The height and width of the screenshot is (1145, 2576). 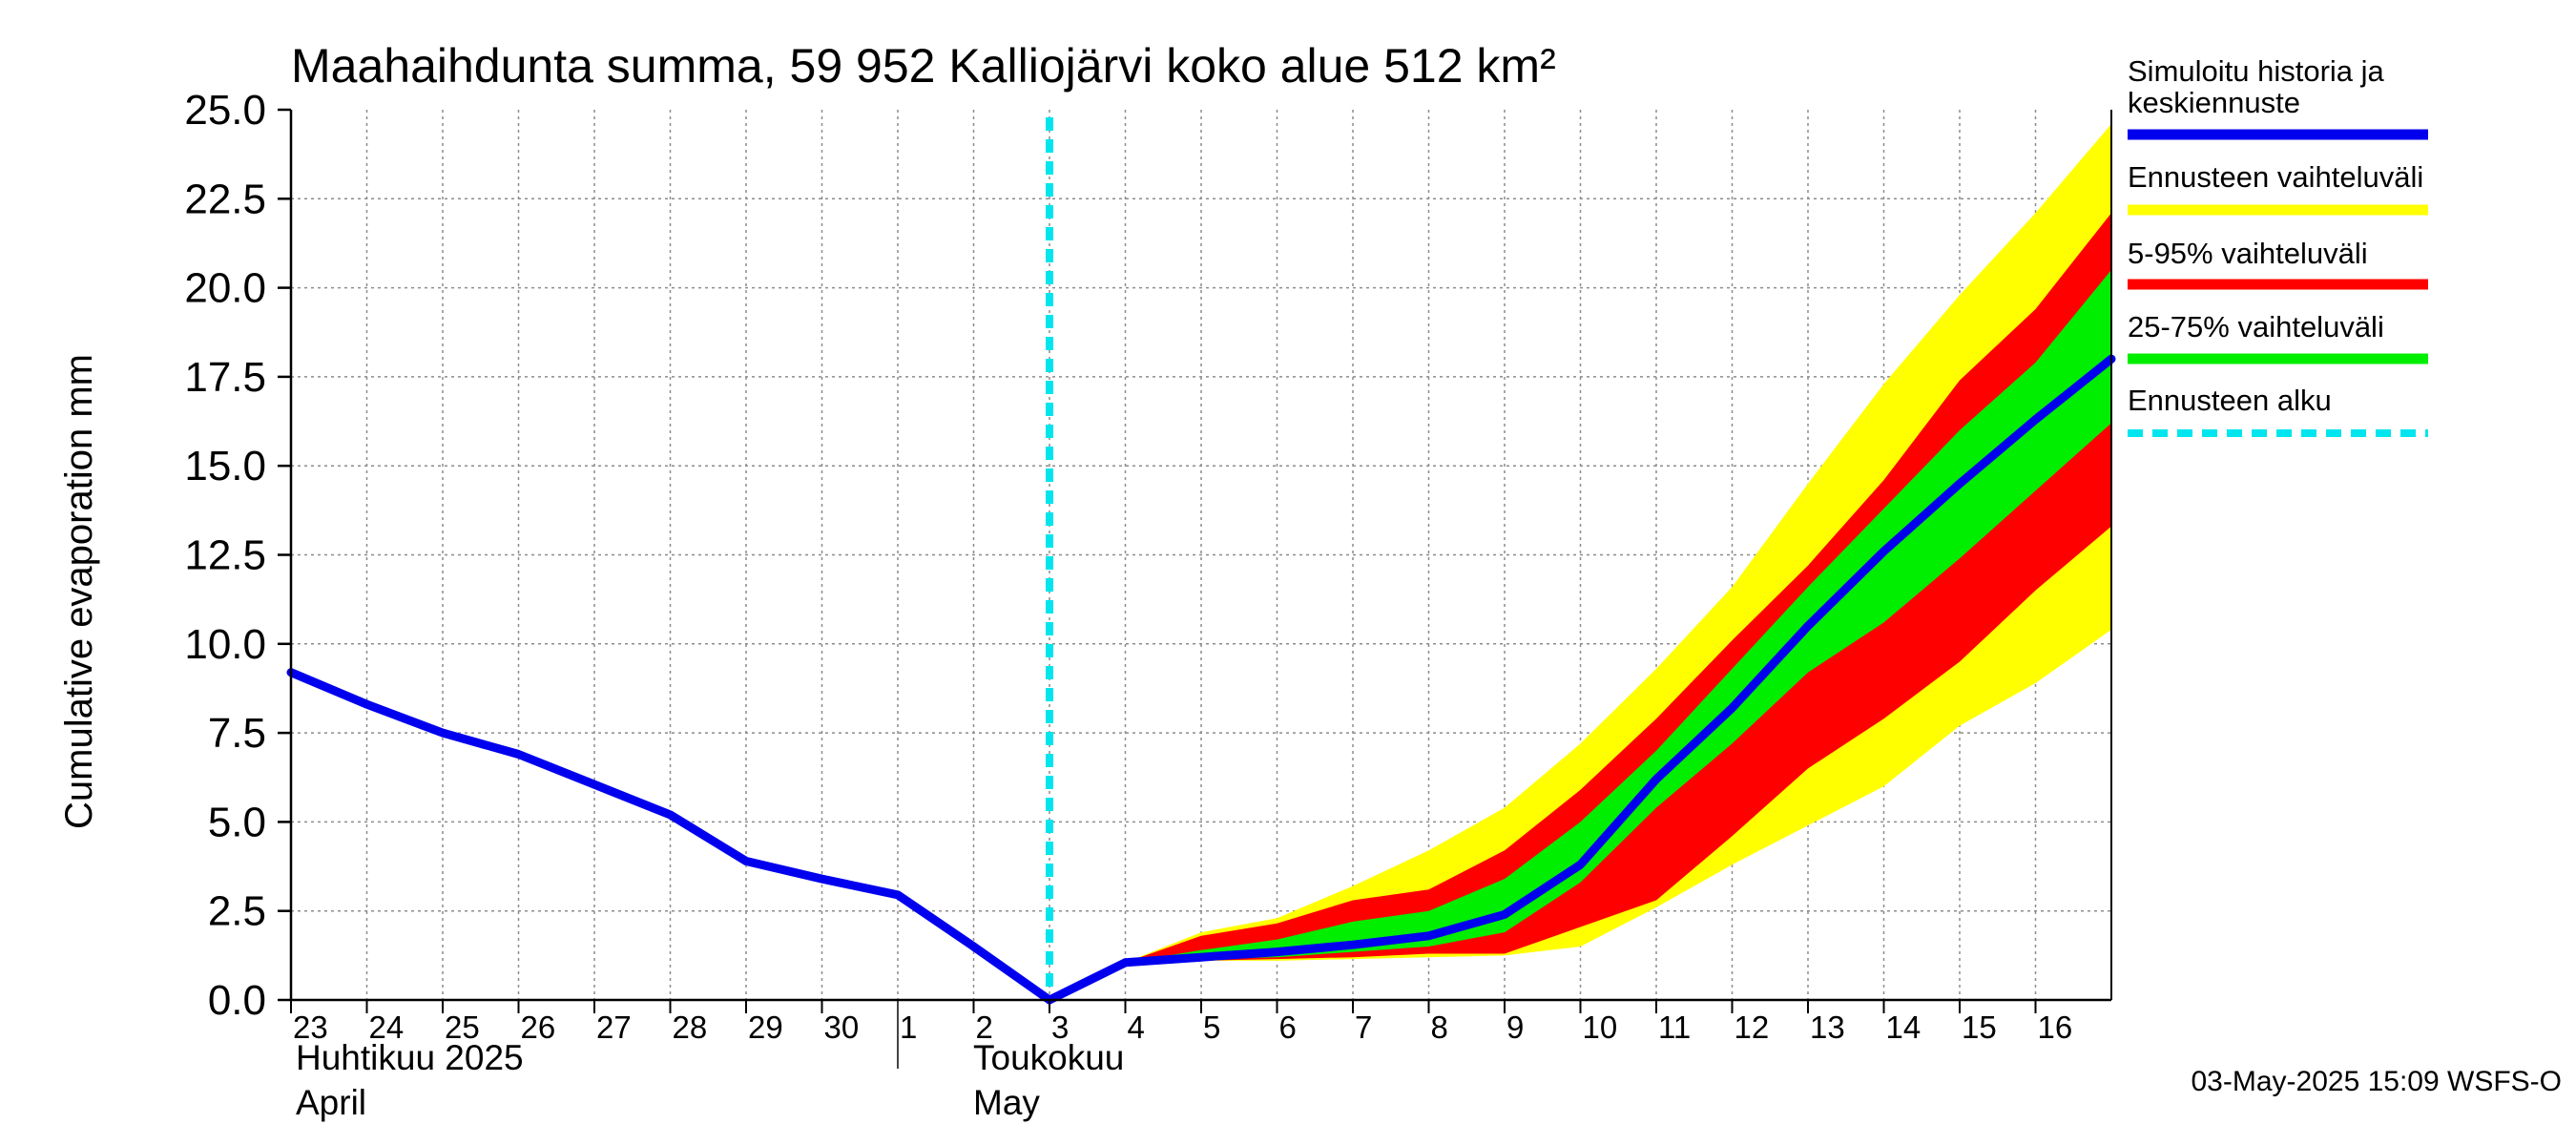 I want to click on y-axis-label: Cumulative evaporation mm, so click(x=79, y=591).